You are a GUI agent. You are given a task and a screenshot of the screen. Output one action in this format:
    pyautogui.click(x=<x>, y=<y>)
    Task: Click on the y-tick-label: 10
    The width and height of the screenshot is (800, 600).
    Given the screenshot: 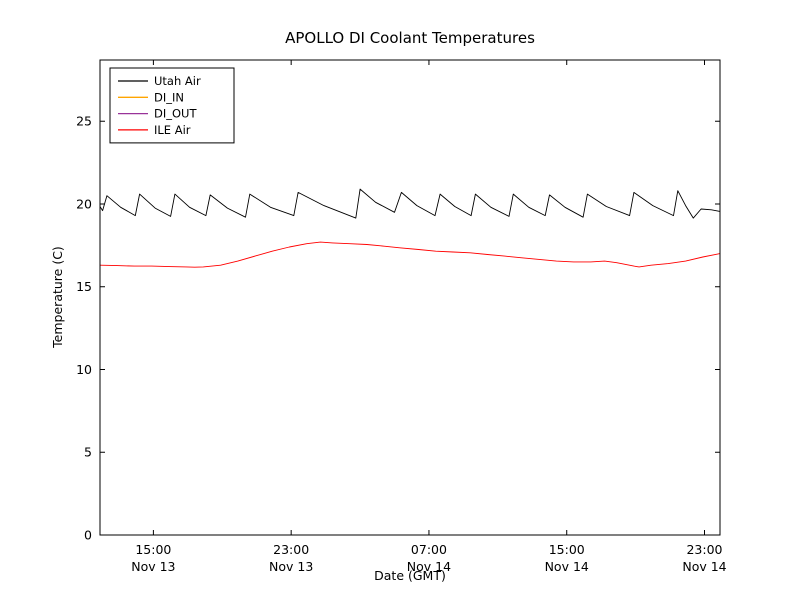 What is the action you would take?
    pyautogui.click(x=84, y=369)
    